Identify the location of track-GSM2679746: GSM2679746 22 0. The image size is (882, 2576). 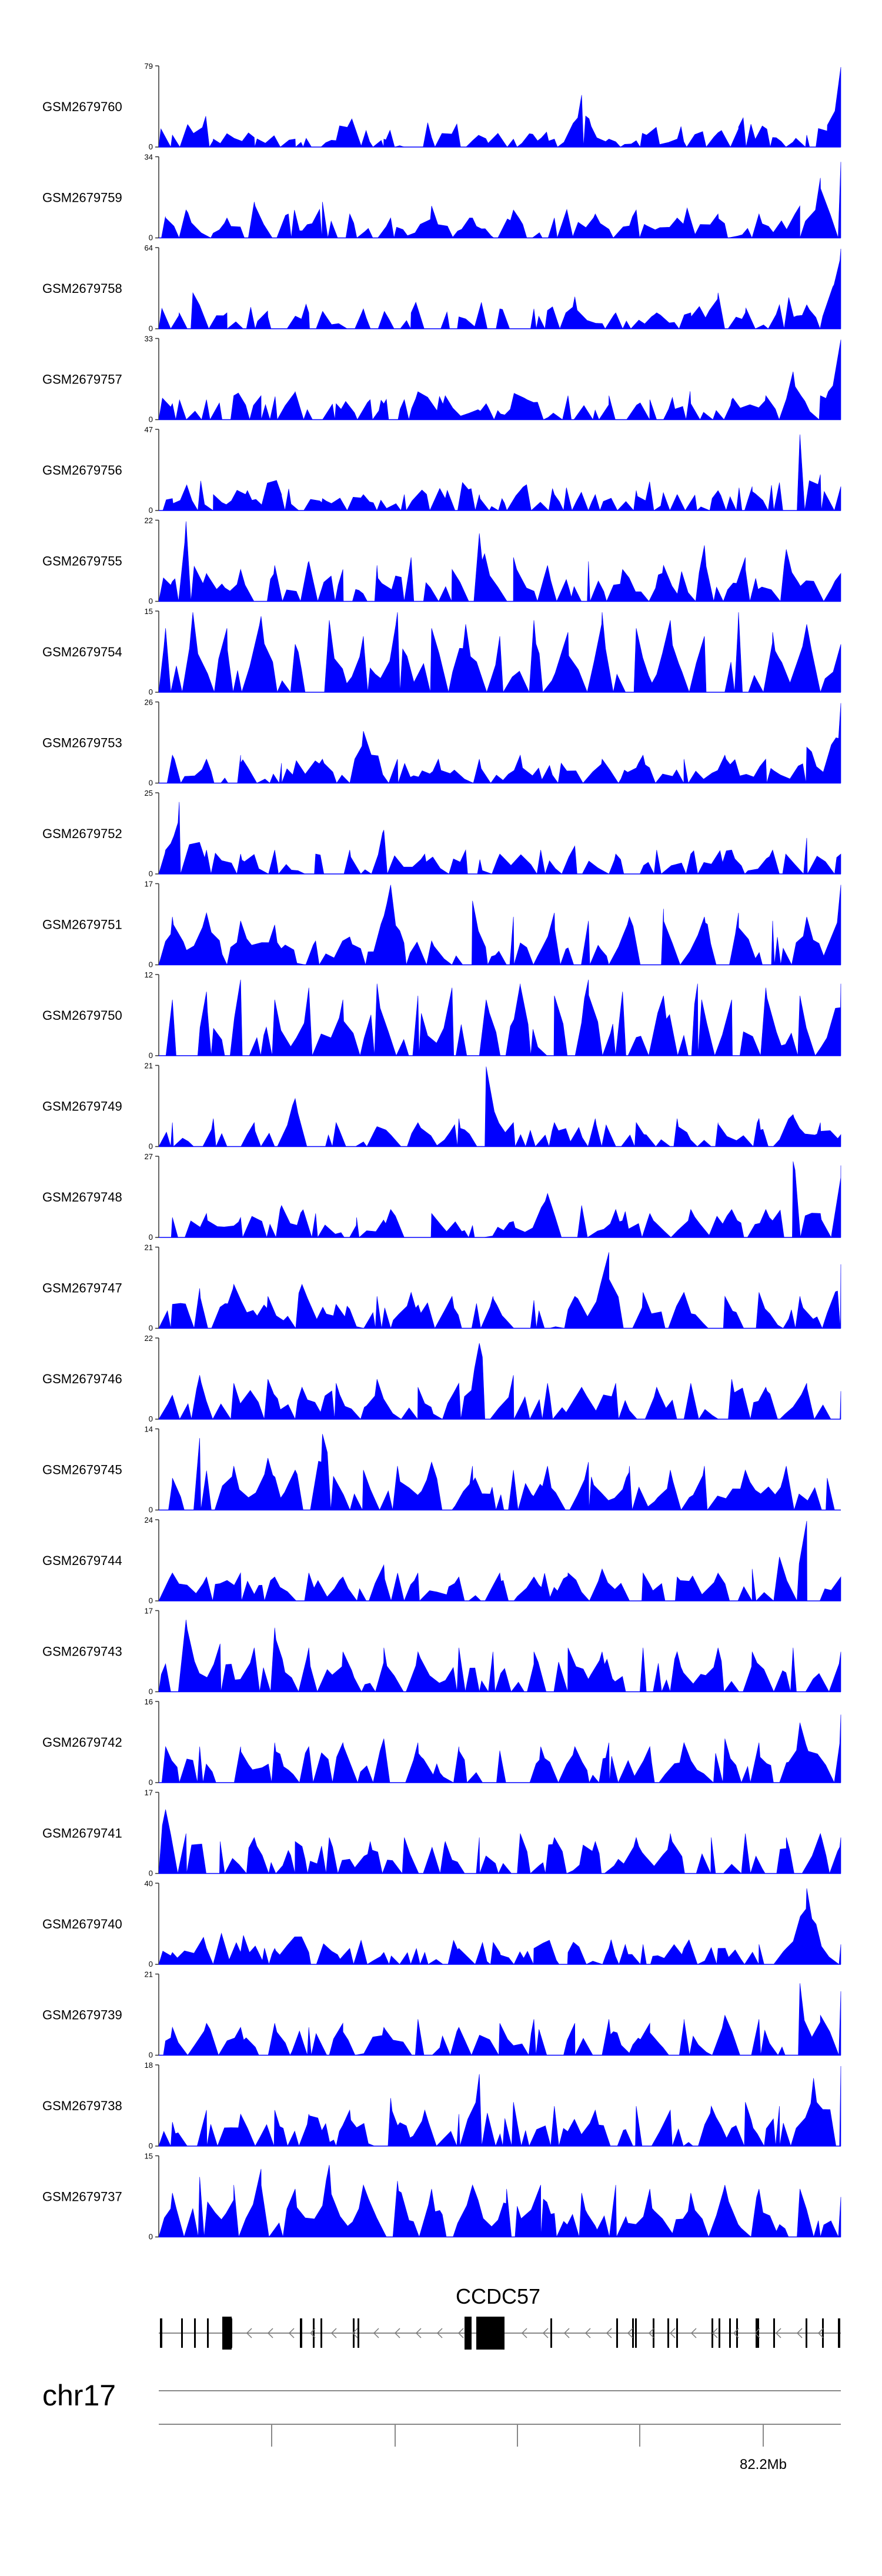
(441, 1378).